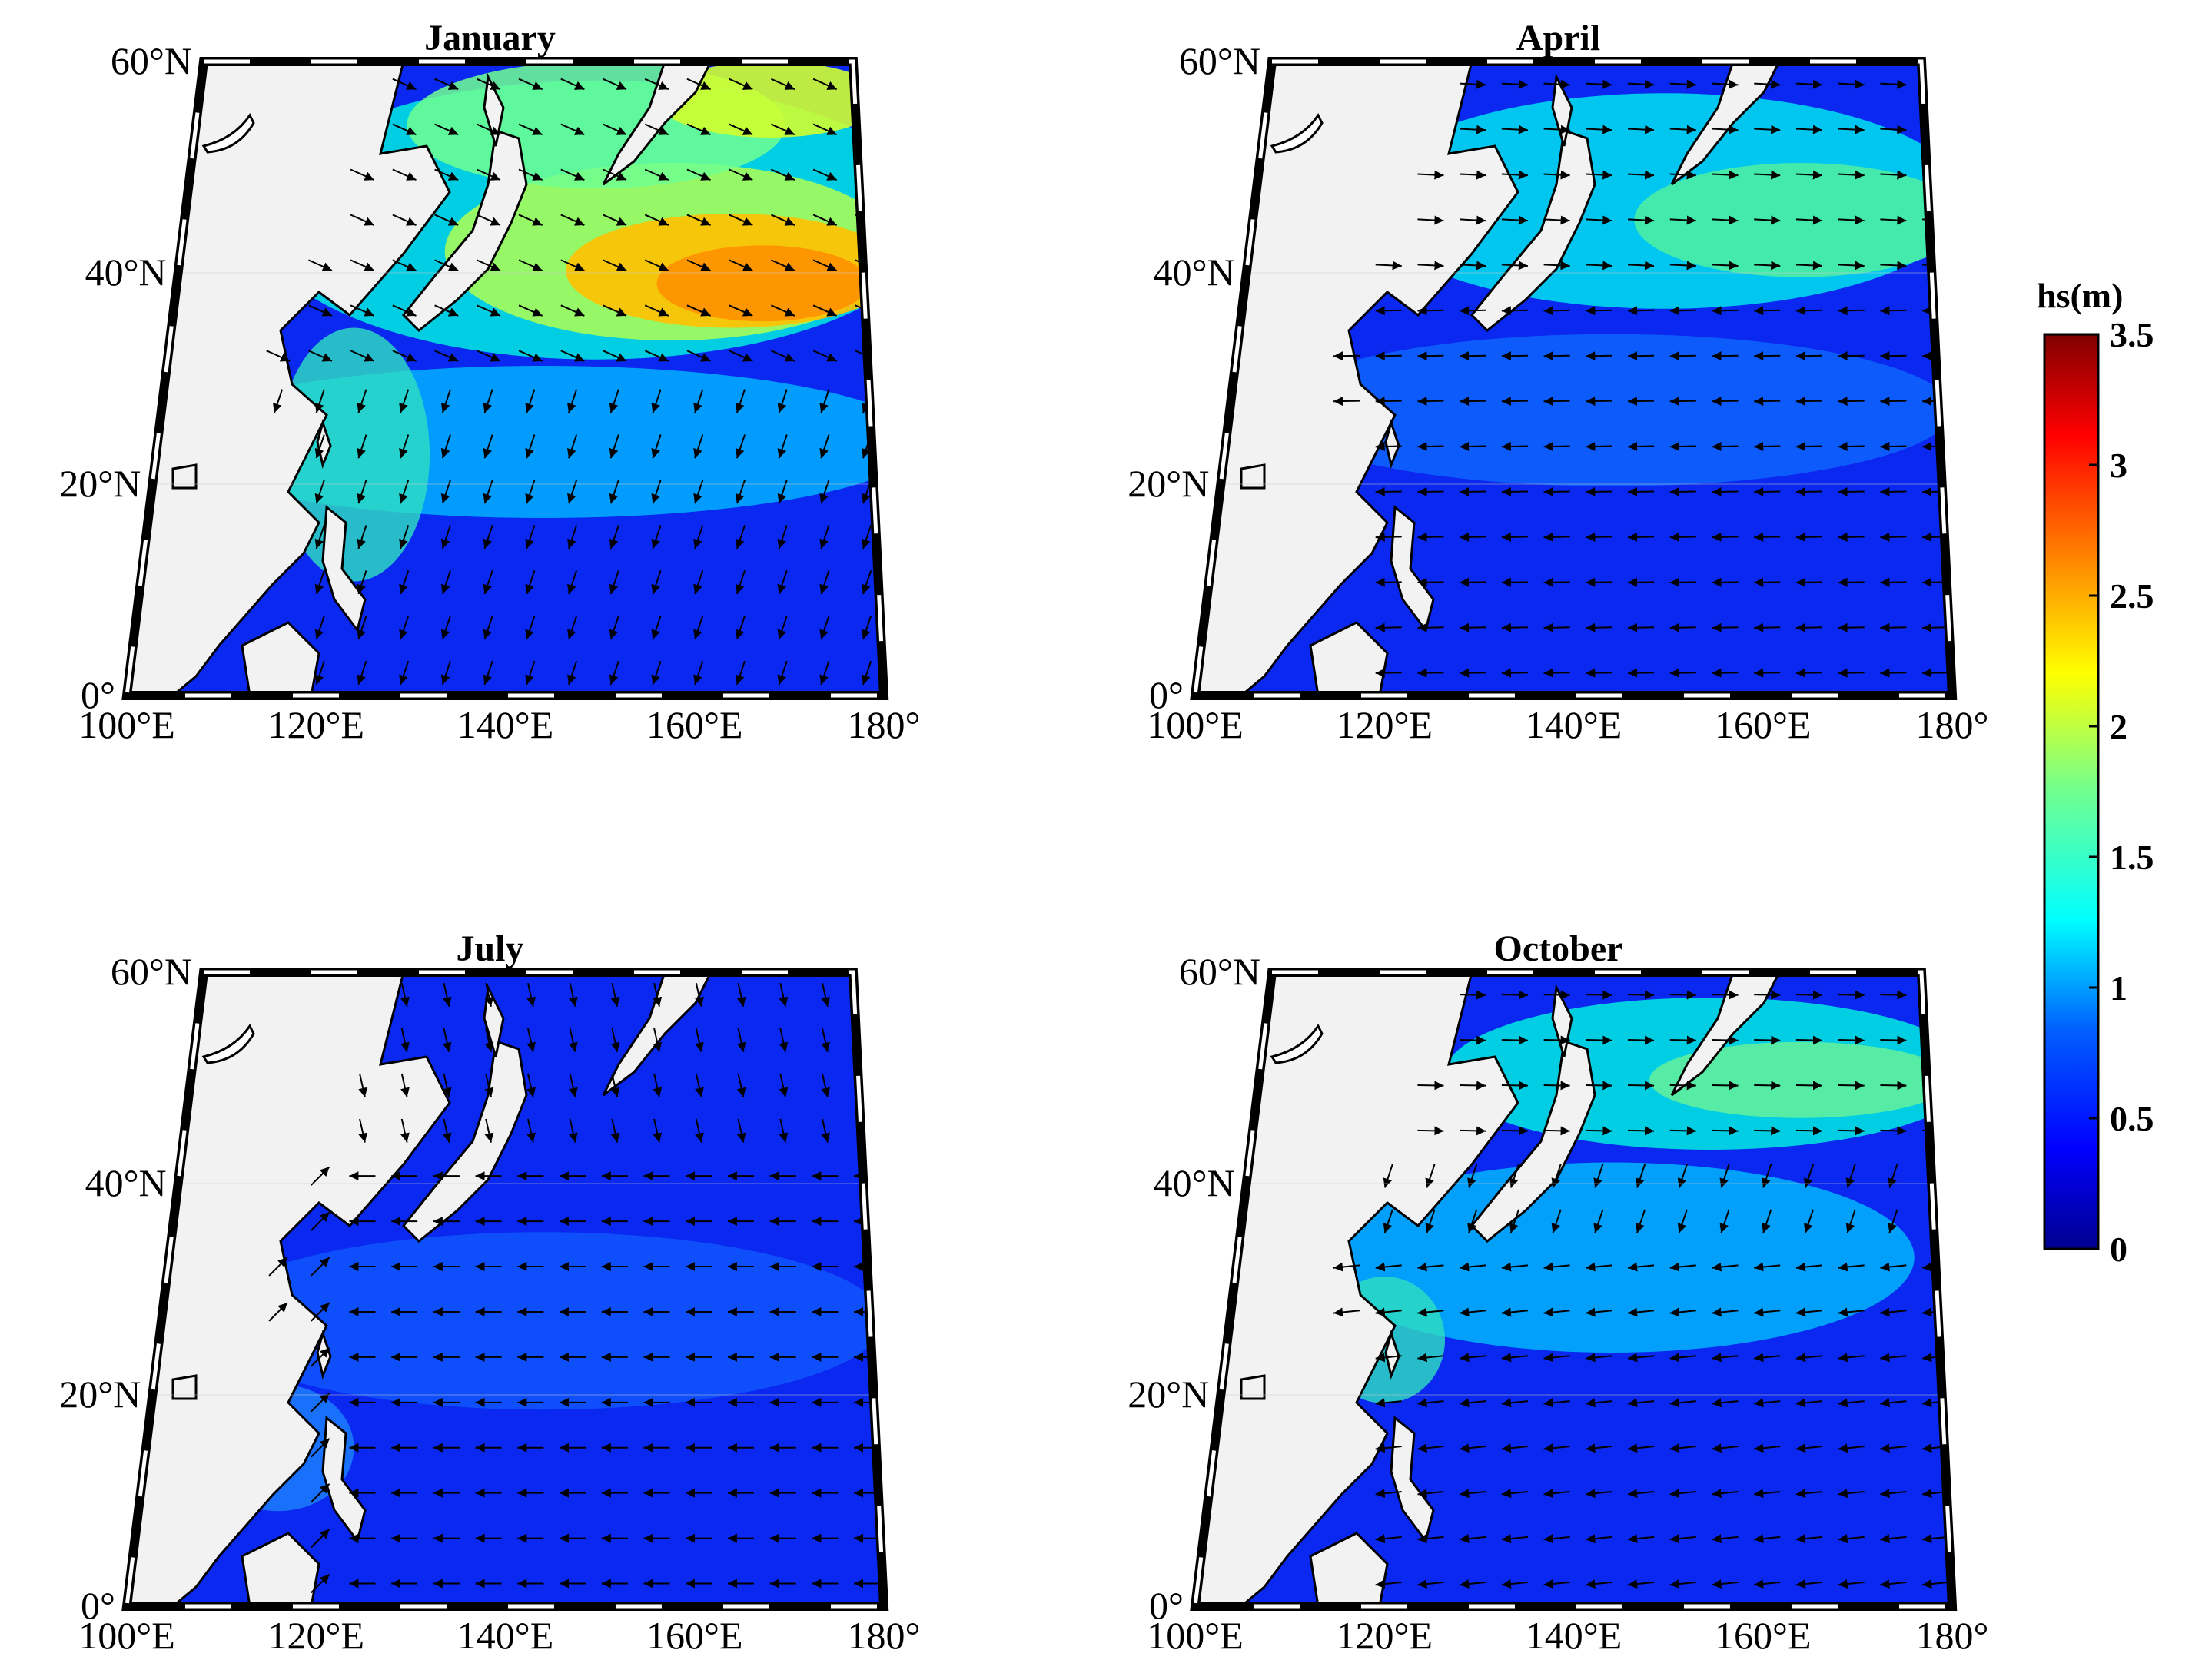 Image resolution: width=2192 pixels, height=1680 pixels. I want to click on colorbar-tick-label: 0, so click(2118, 1250).